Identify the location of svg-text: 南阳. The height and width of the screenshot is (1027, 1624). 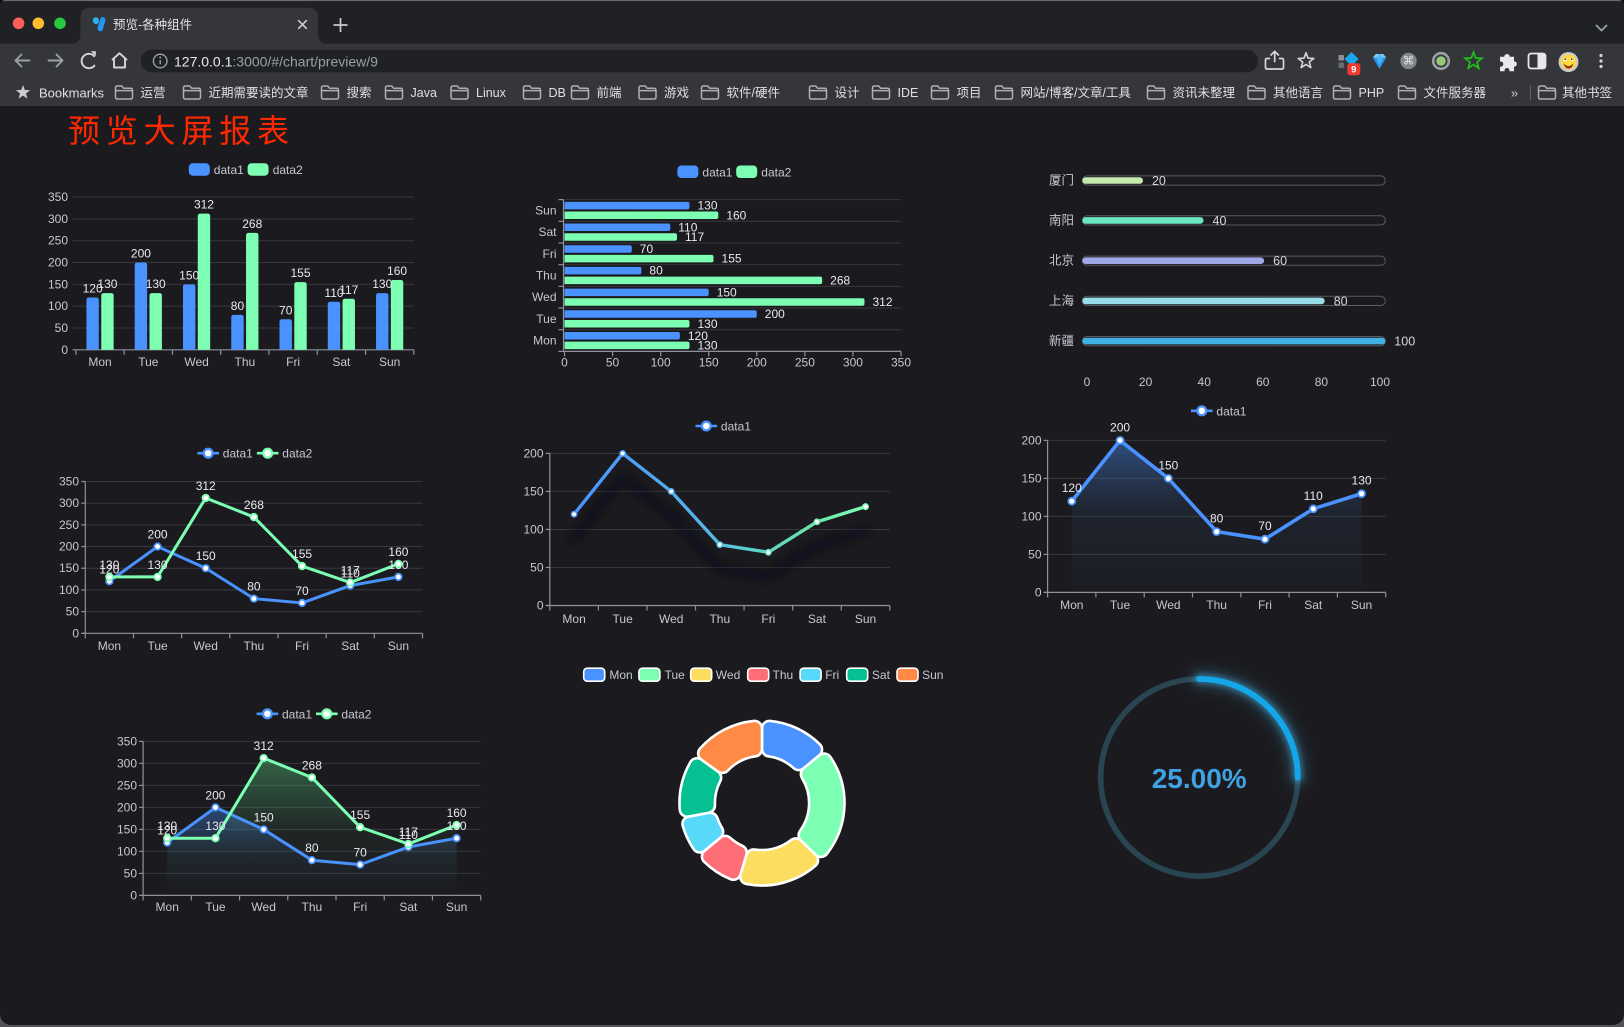
(1061, 219).